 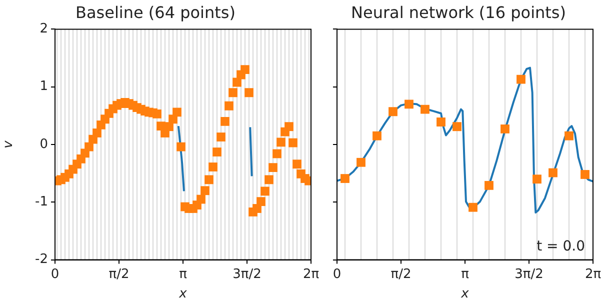 I want to click on chart-title: Baseline (64 points), so click(x=156, y=12).